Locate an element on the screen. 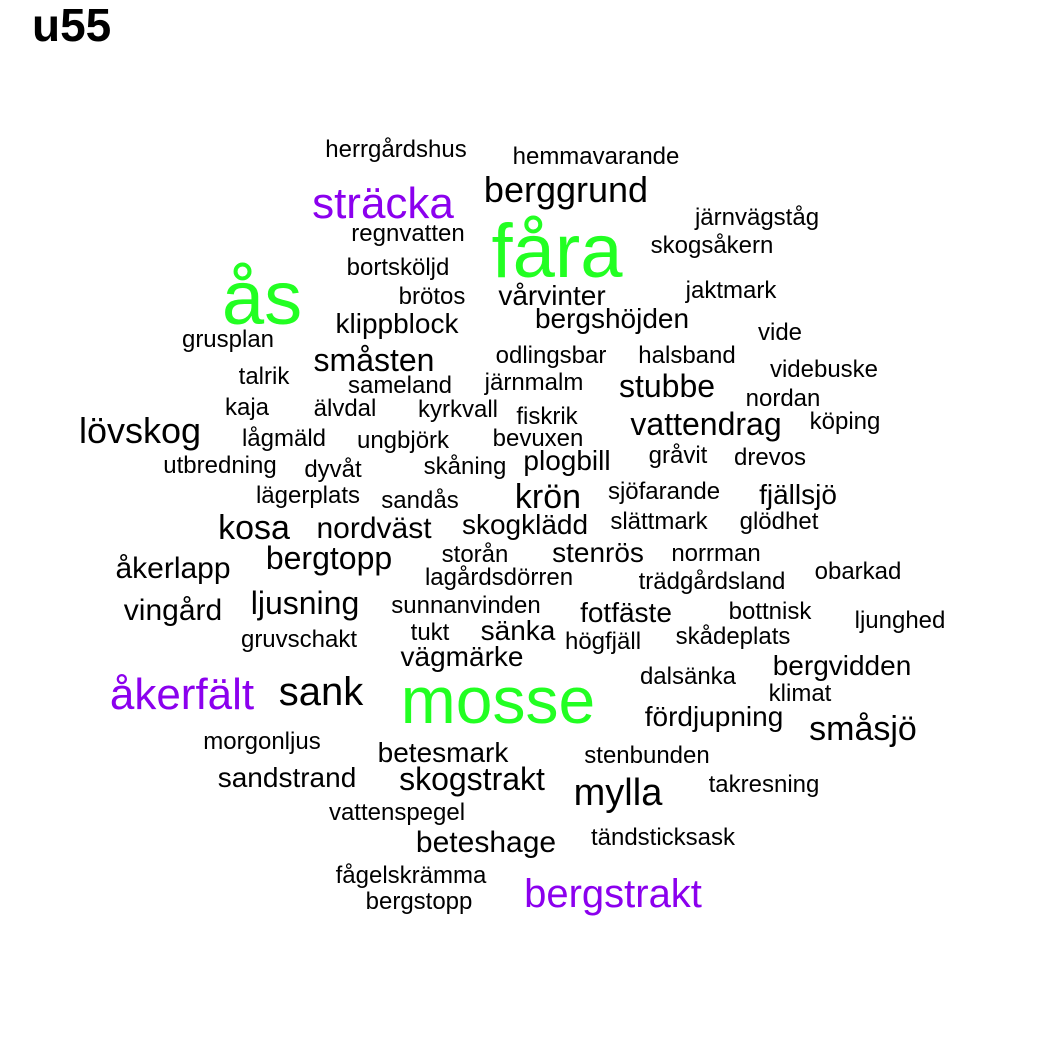  word-morgonljus: morgonljus is located at coordinates (262, 741).